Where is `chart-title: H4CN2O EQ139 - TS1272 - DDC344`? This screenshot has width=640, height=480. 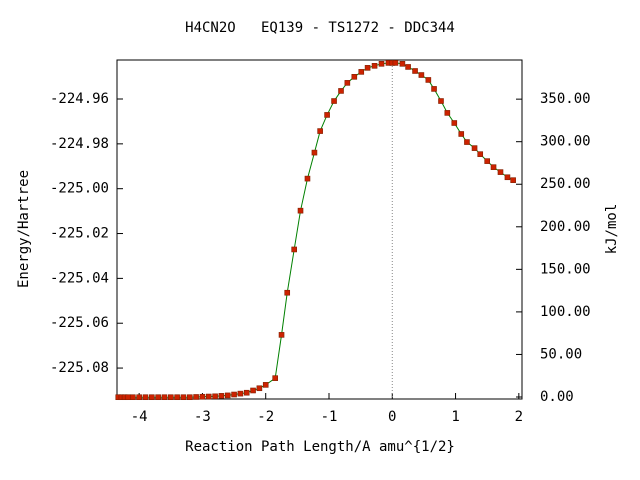
chart-title: H4CN2O EQ139 - TS1272 - DDC344 is located at coordinates (320, 28).